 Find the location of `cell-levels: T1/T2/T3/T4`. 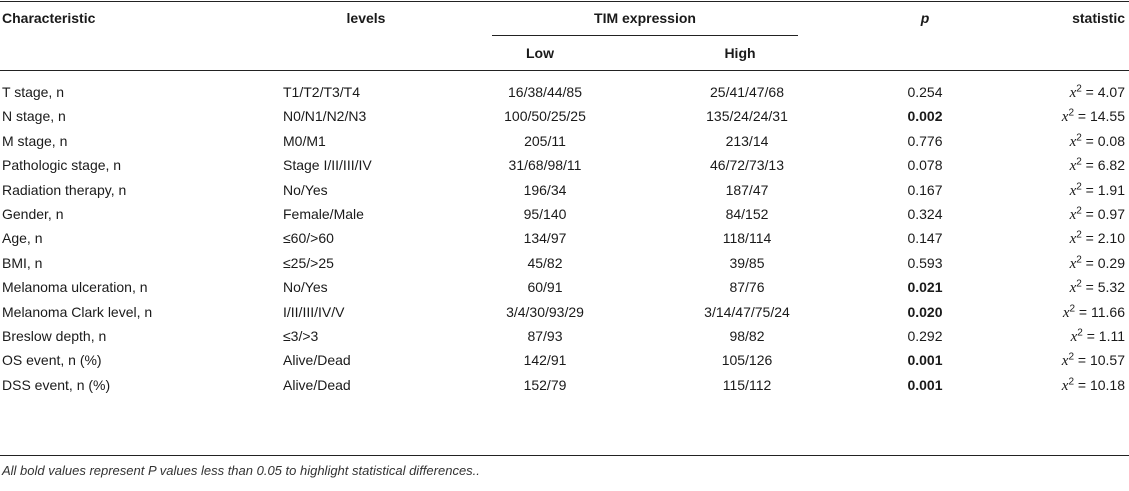

cell-levels: T1/T2/T3/T4 is located at coordinates (322, 92).